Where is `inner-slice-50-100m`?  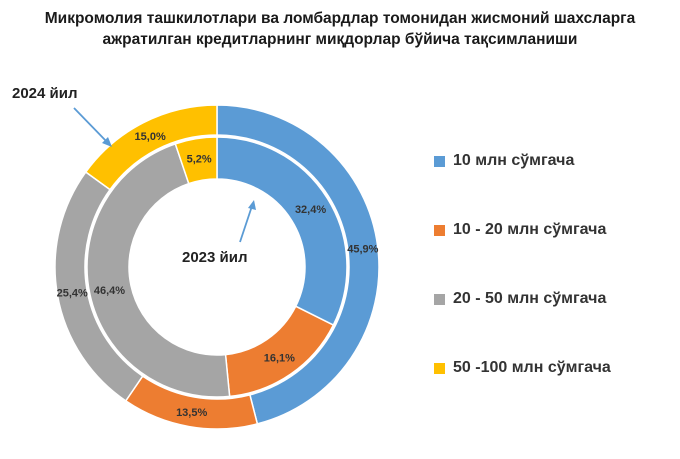
inner-slice-50-100m is located at coordinates (196, 160).